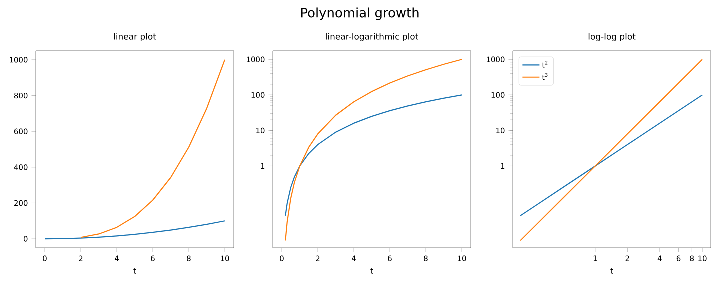 The width and height of the screenshot is (720, 284). What do you see at coordinates (612, 37) in the screenshot?
I see `chart-title: log-log plot` at bounding box center [612, 37].